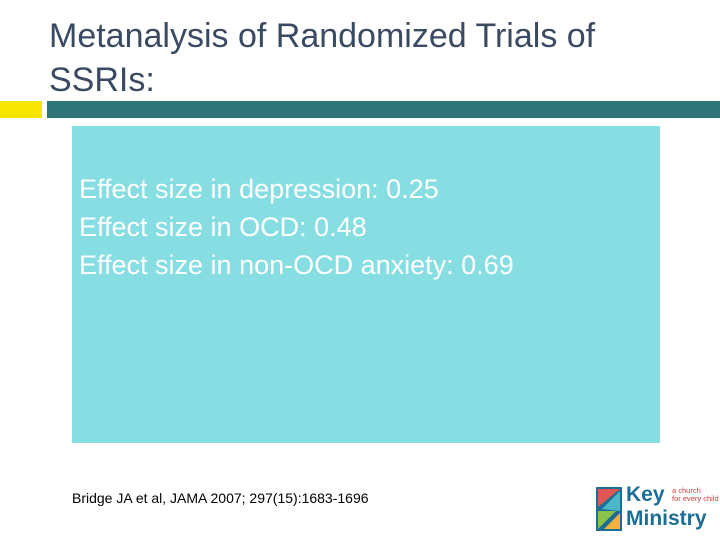 Image resolution: width=720 pixels, height=540 pixels. I want to click on key-ministry-logo: Key Ministry a church for every child, so click(657, 508).